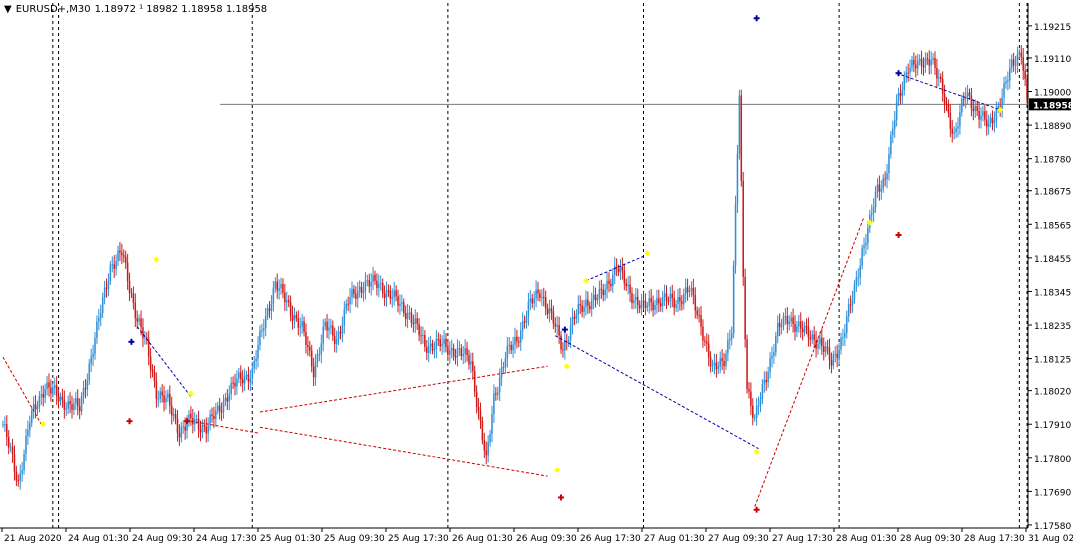  Describe the element at coordinates (131, 341) in the screenshot. I see `blue-arrow-marker` at that location.